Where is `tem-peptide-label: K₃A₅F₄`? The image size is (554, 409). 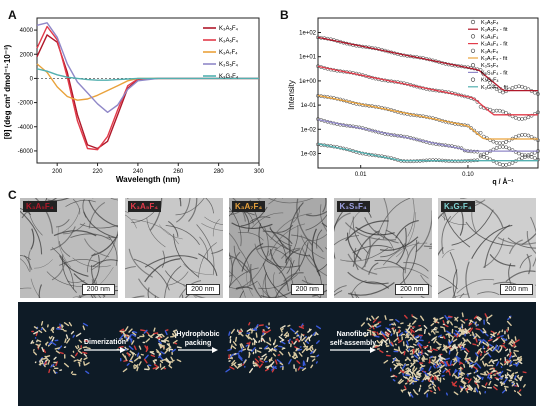 tem-peptide-label: K₃A₅F₄ is located at coordinates (40, 206).